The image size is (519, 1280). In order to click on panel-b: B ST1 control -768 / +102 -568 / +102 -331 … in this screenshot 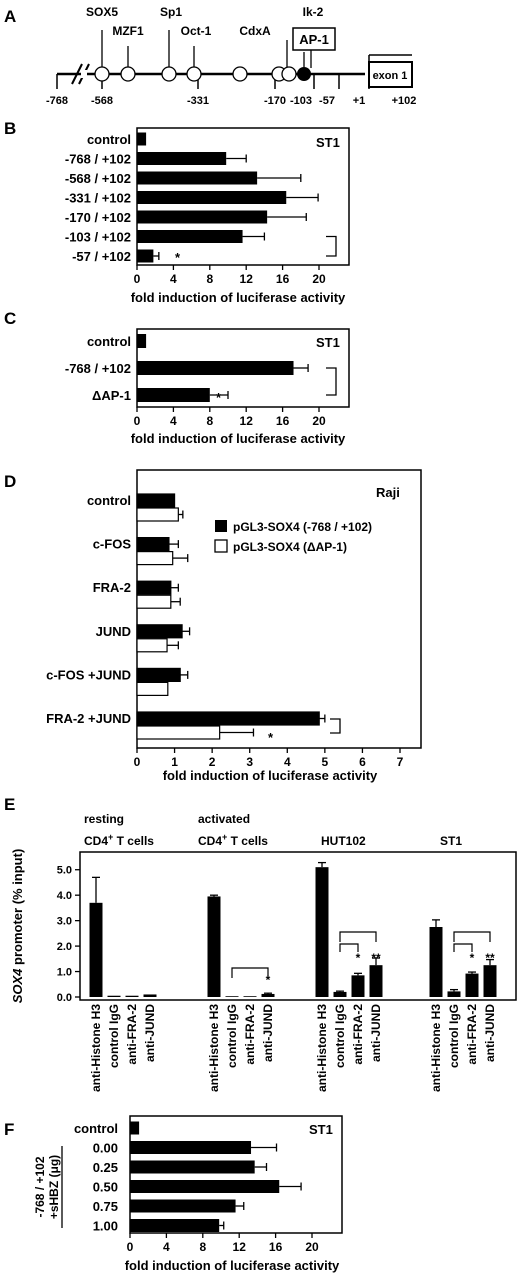, I will do `click(177, 212)`.